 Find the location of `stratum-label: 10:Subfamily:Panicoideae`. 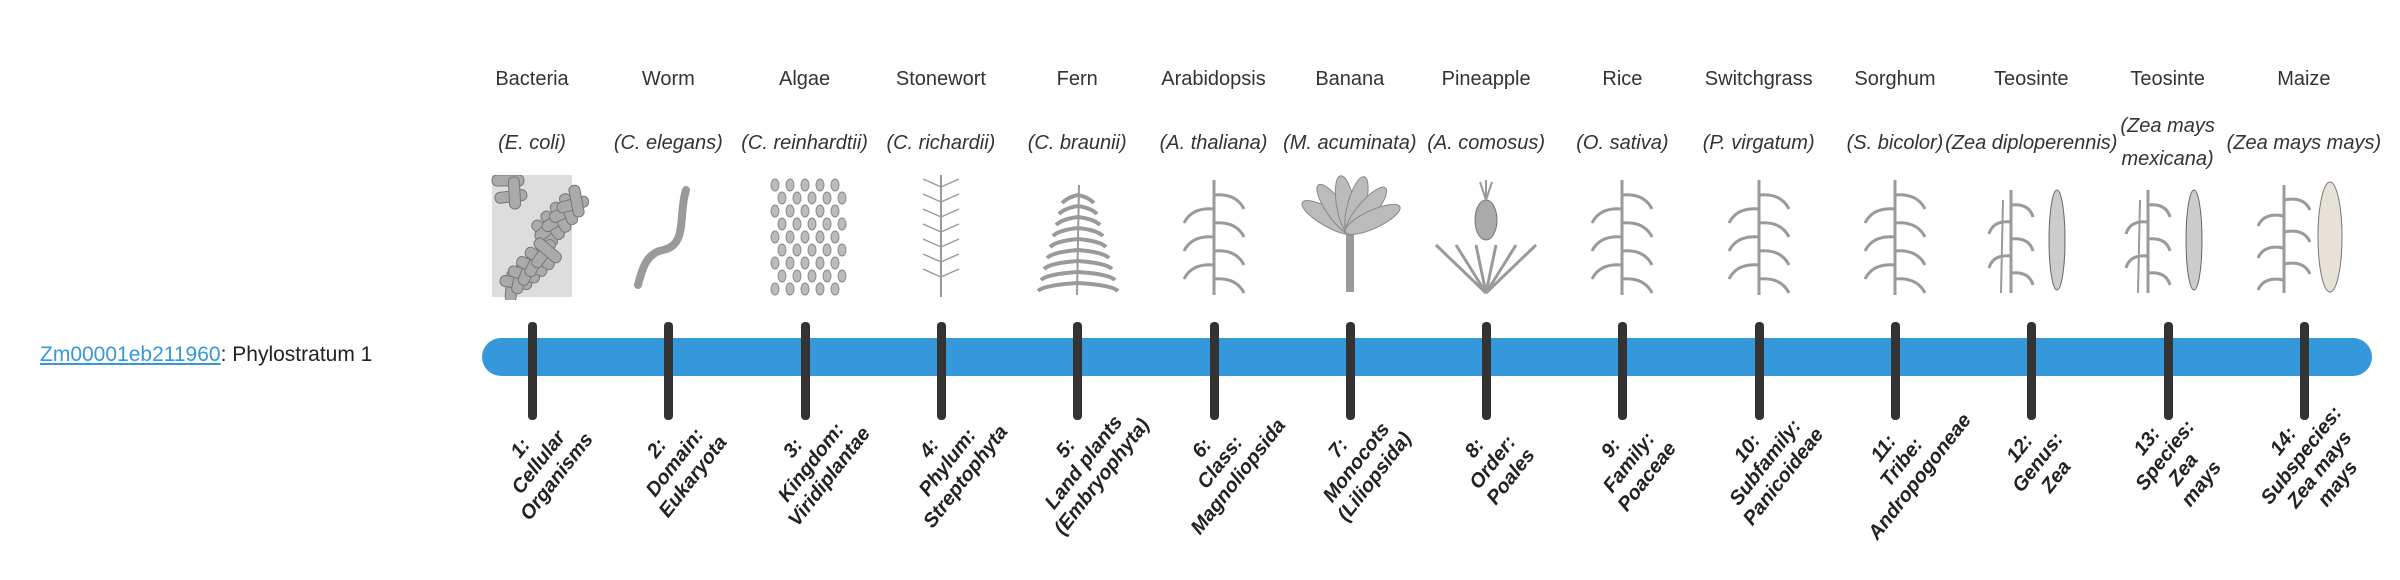

stratum-label: 10:Subfamily:Panicoideae is located at coordinates (1765, 463).